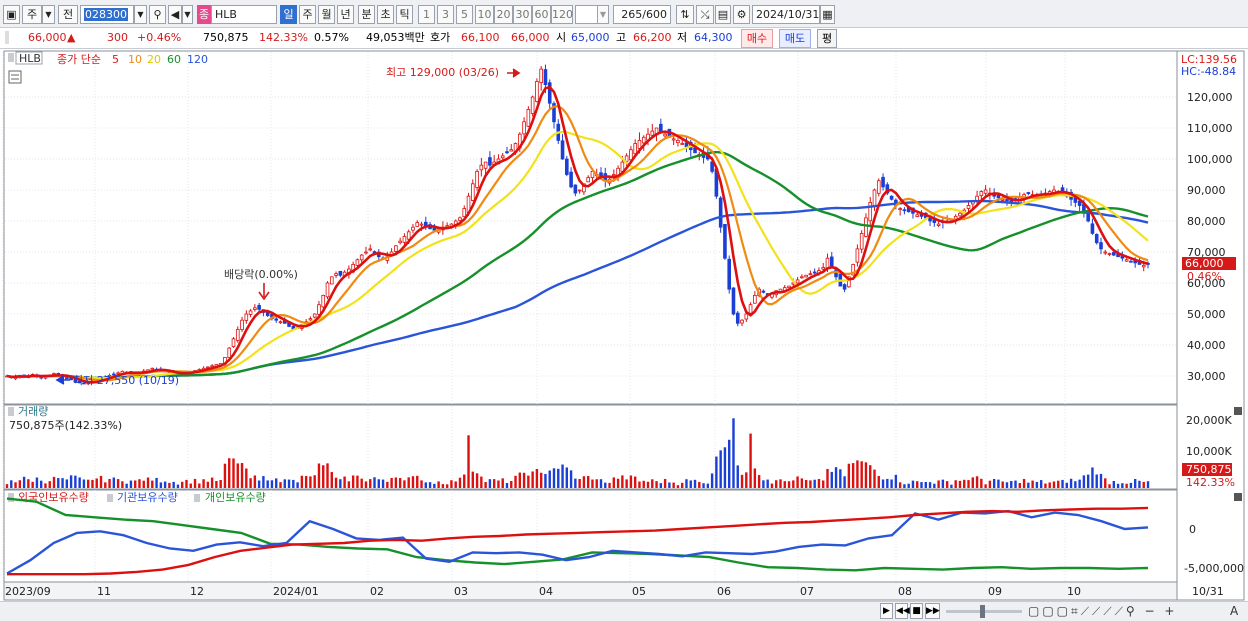 This screenshot has width=1248, height=621. Describe the element at coordinates (741, 14) in the screenshot. I see `gear-icon: ⚙` at that location.